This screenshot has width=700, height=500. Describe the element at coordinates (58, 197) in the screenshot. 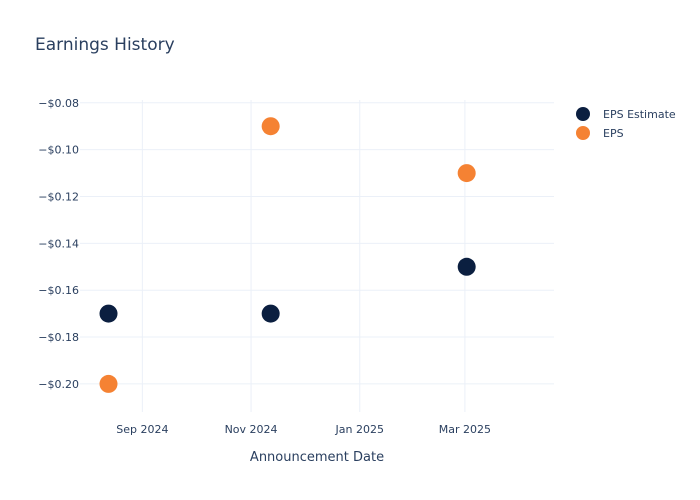

I see `y-tick-label: −$0.12` at that location.